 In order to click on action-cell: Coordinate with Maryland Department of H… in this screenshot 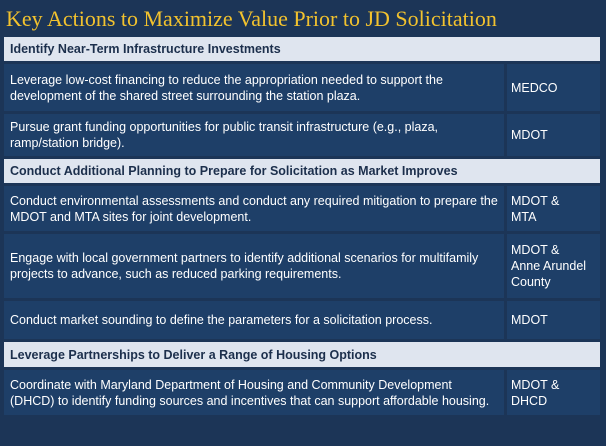, I will do `click(254, 392)`.